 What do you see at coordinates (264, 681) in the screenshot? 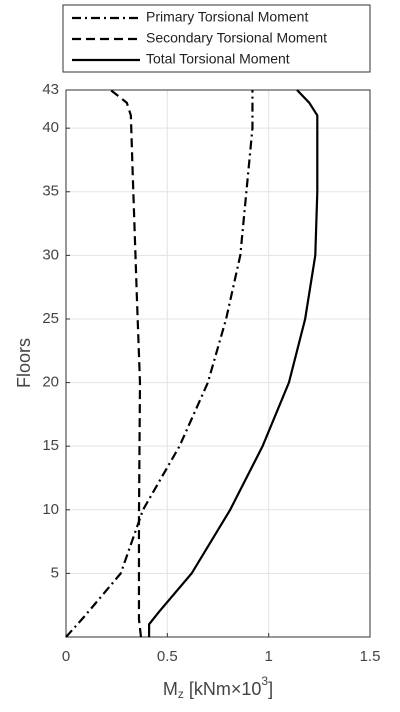
I see `x-axis-label-part: 3` at bounding box center [264, 681].